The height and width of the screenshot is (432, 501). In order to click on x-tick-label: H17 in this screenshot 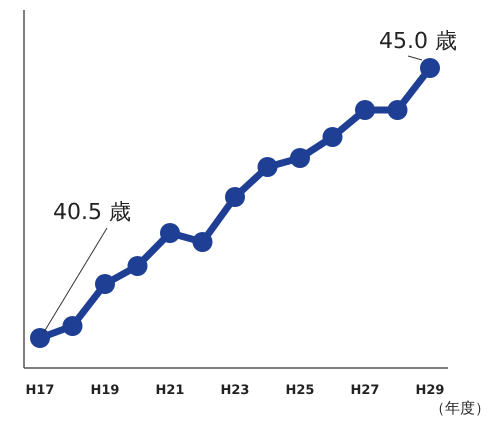, I will do `click(40, 390)`.